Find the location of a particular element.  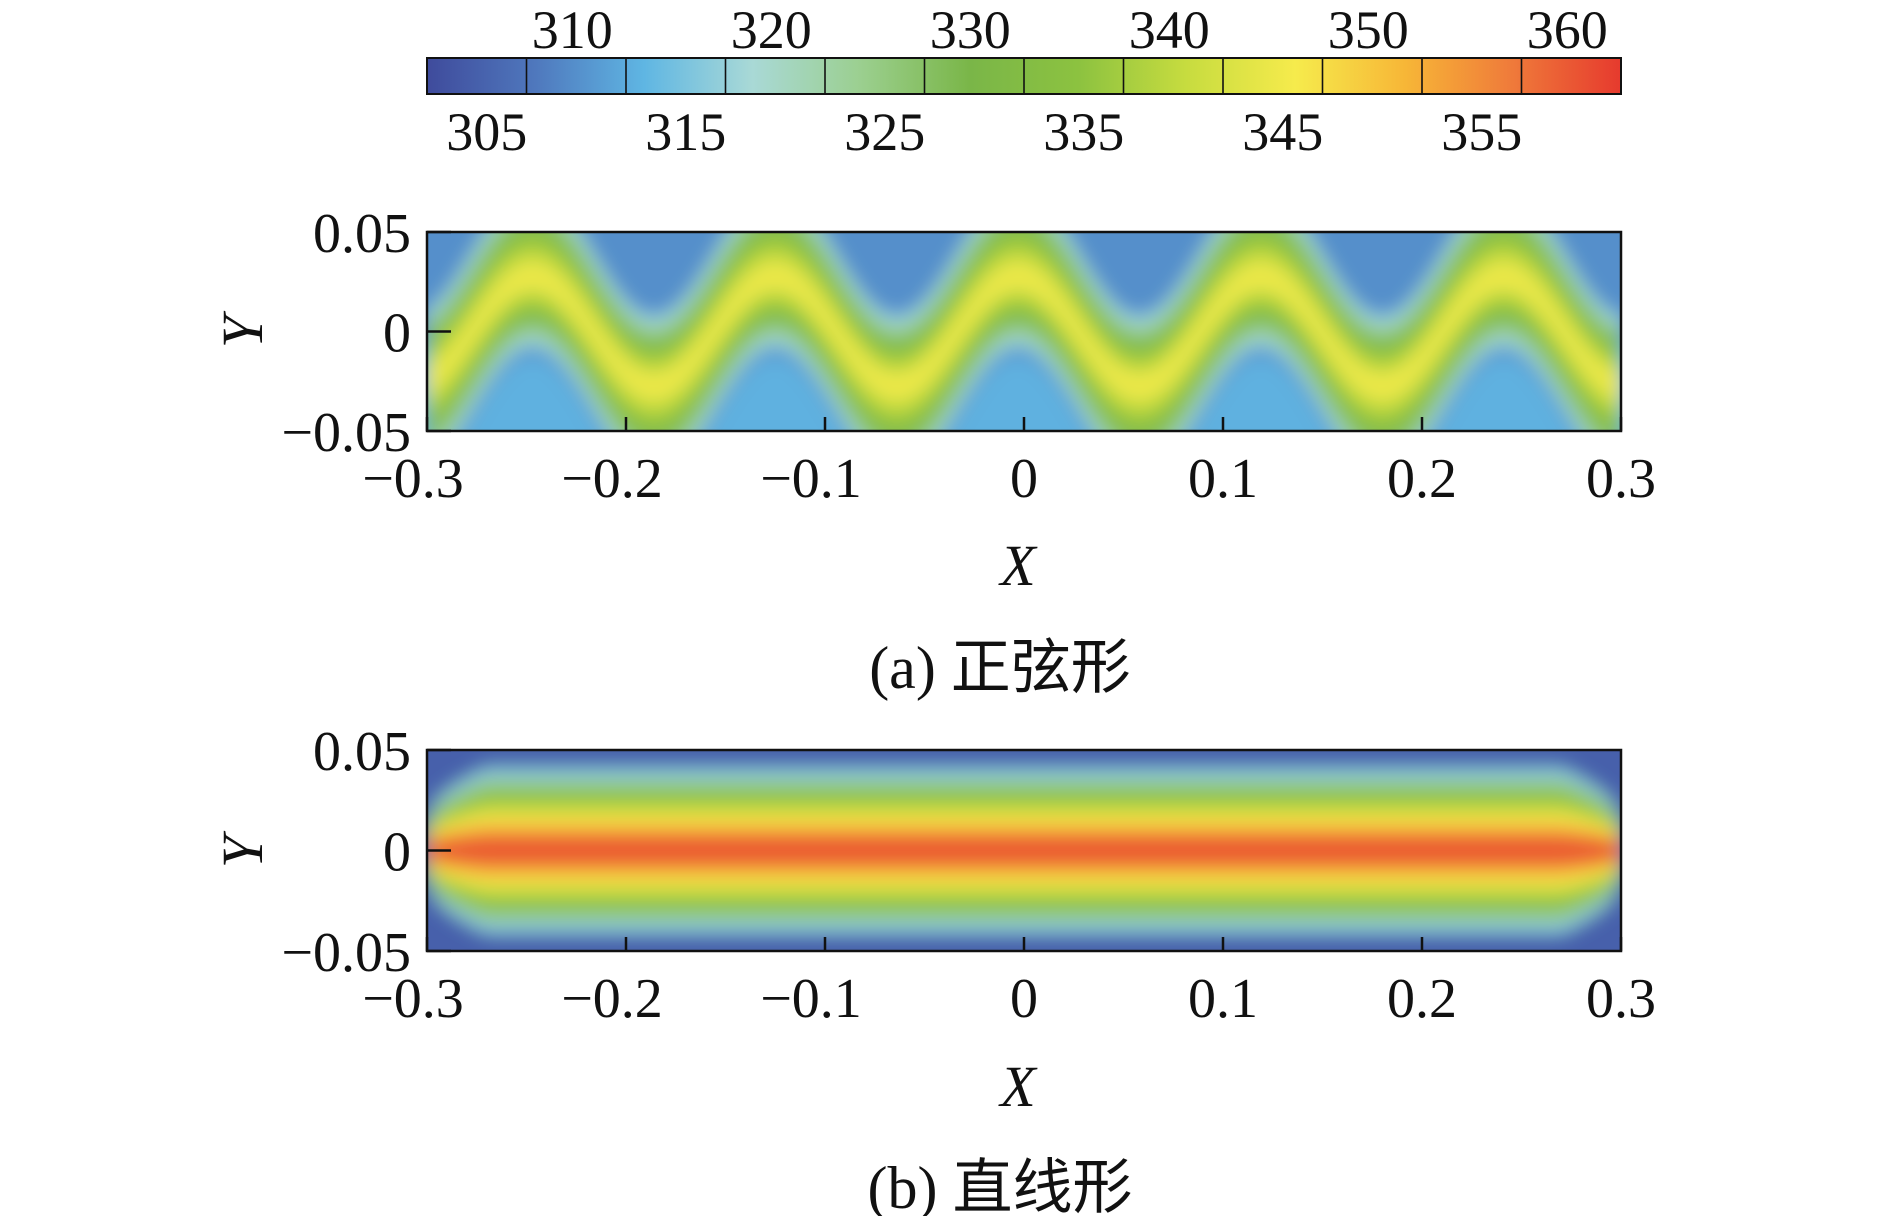

colorbar-bottom-label: 335 is located at coordinates (1083, 132).